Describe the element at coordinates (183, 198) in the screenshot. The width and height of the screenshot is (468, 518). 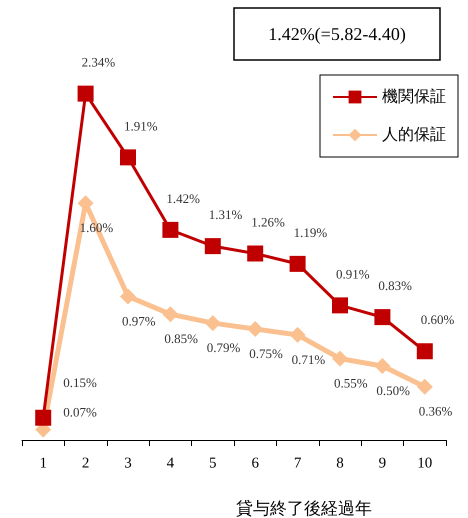
I see `data-label: 1.42%` at that location.